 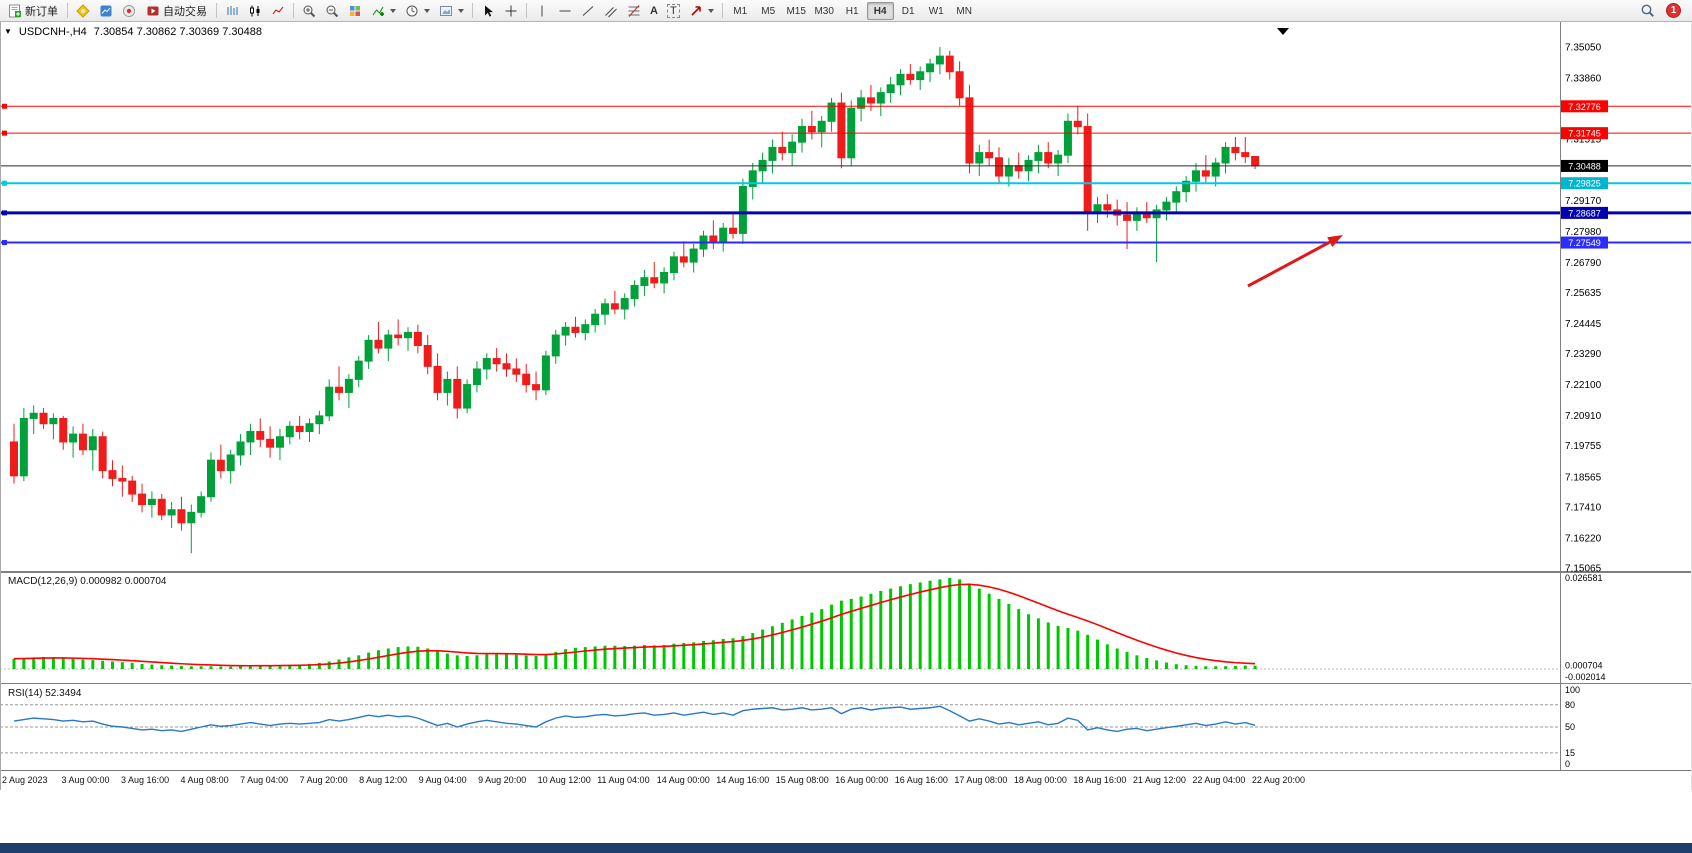 What do you see at coordinates (1583, 324) in the screenshot?
I see `price-tick-label: 7.24445` at bounding box center [1583, 324].